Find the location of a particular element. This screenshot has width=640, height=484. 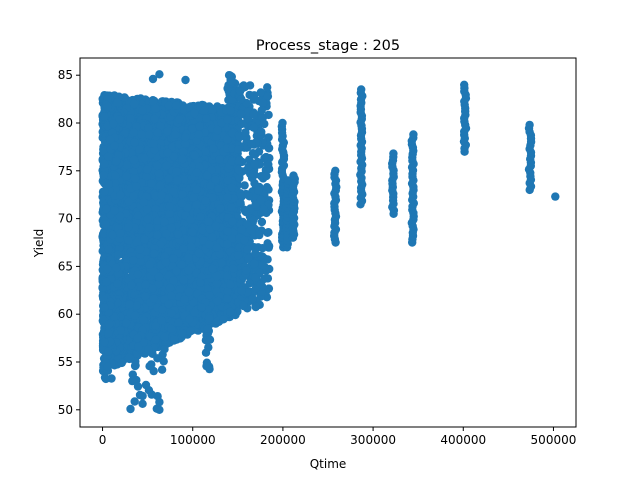

y-axis-label: Yield is located at coordinates (39, 244).